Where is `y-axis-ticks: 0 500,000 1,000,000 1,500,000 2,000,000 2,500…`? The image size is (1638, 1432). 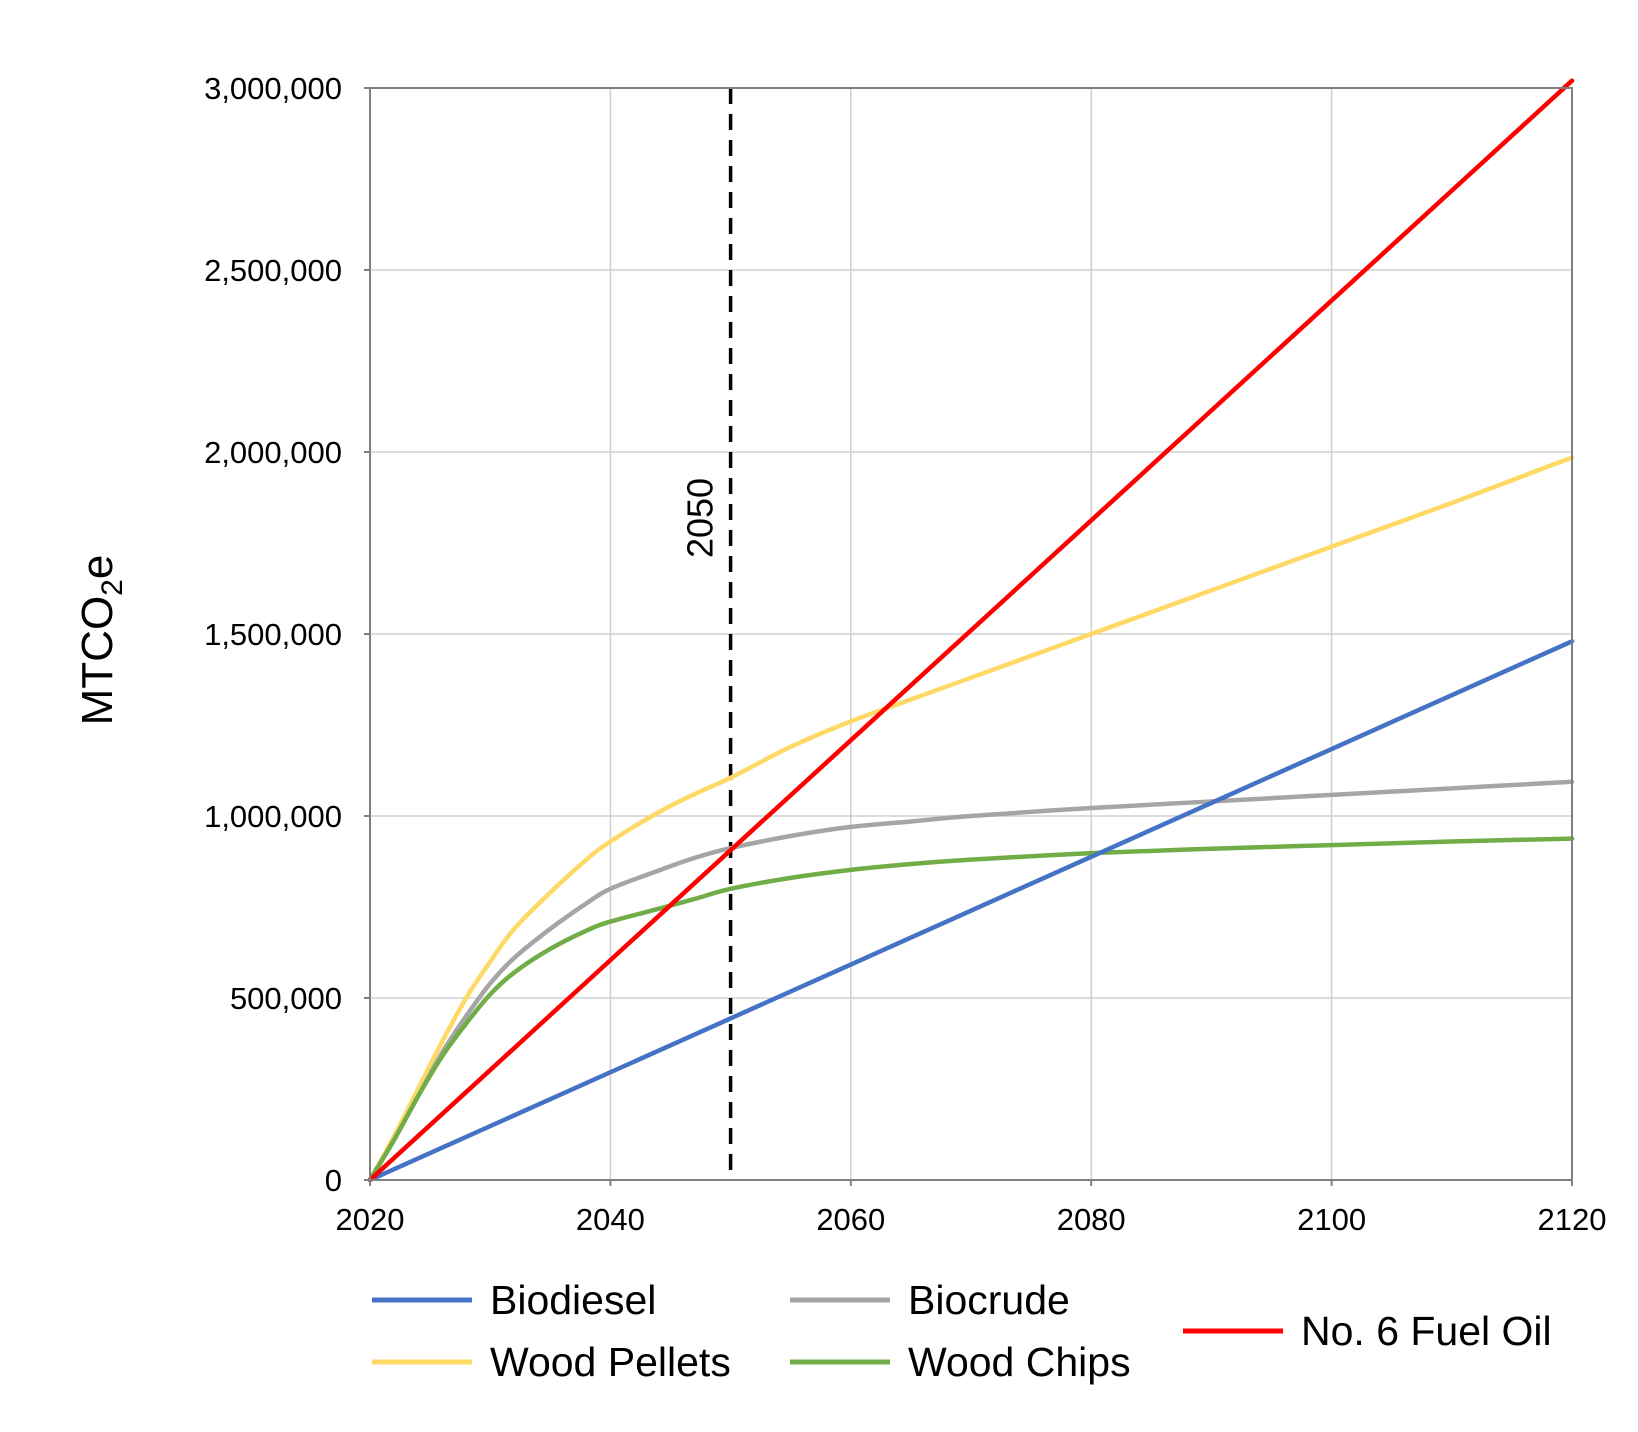 y-axis-ticks: 0 500,000 1,000,000 1,500,000 2,000,000 2,500… is located at coordinates (287, 634).